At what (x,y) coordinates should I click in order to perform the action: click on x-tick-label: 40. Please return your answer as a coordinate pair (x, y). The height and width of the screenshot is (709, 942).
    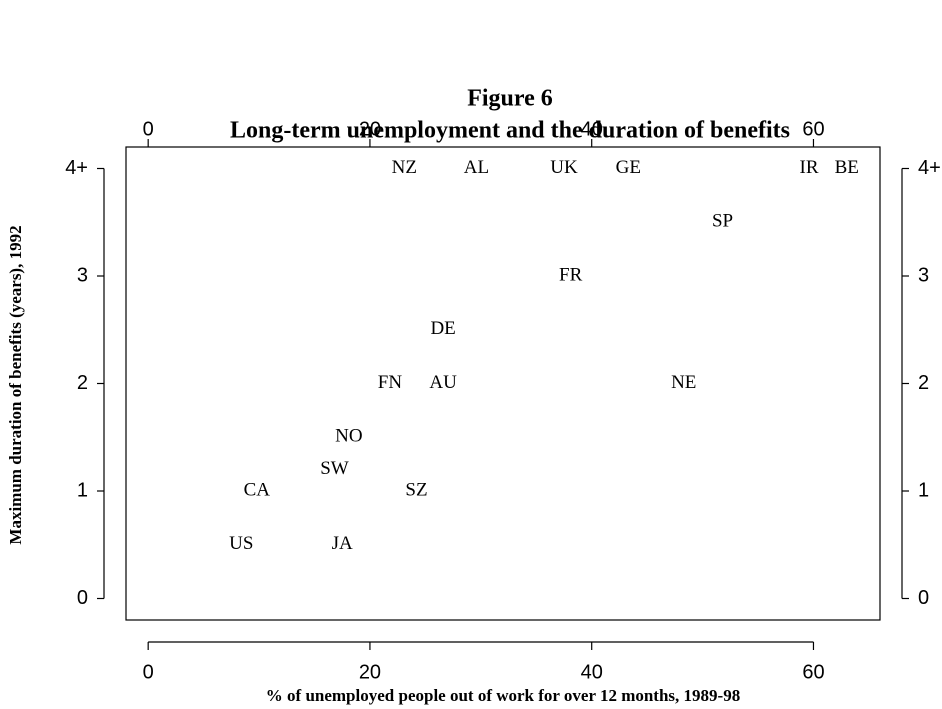
    Looking at the image, I should click on (592, 672).